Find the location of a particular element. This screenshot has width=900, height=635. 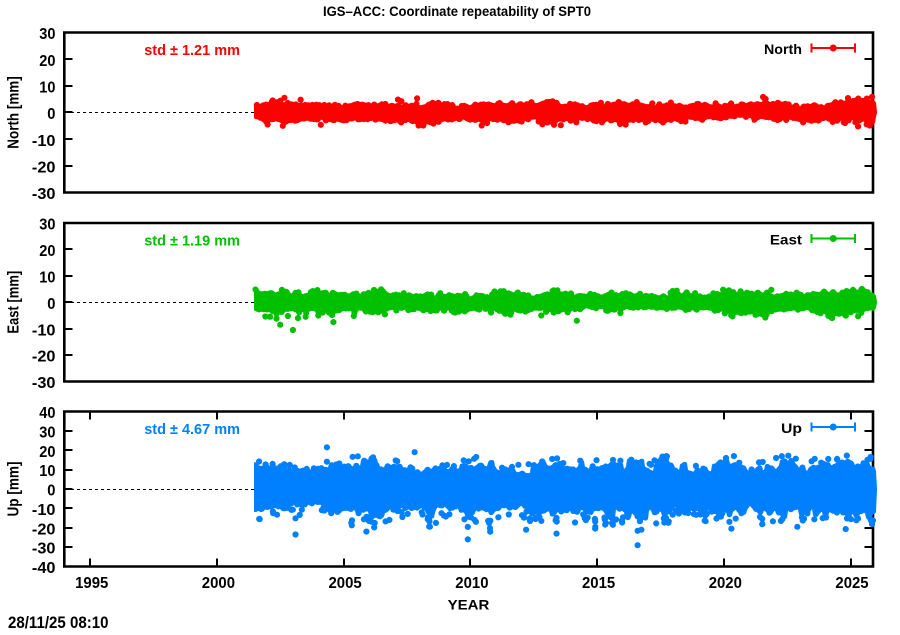

svg-text: East is located at coordinates (786, 240).